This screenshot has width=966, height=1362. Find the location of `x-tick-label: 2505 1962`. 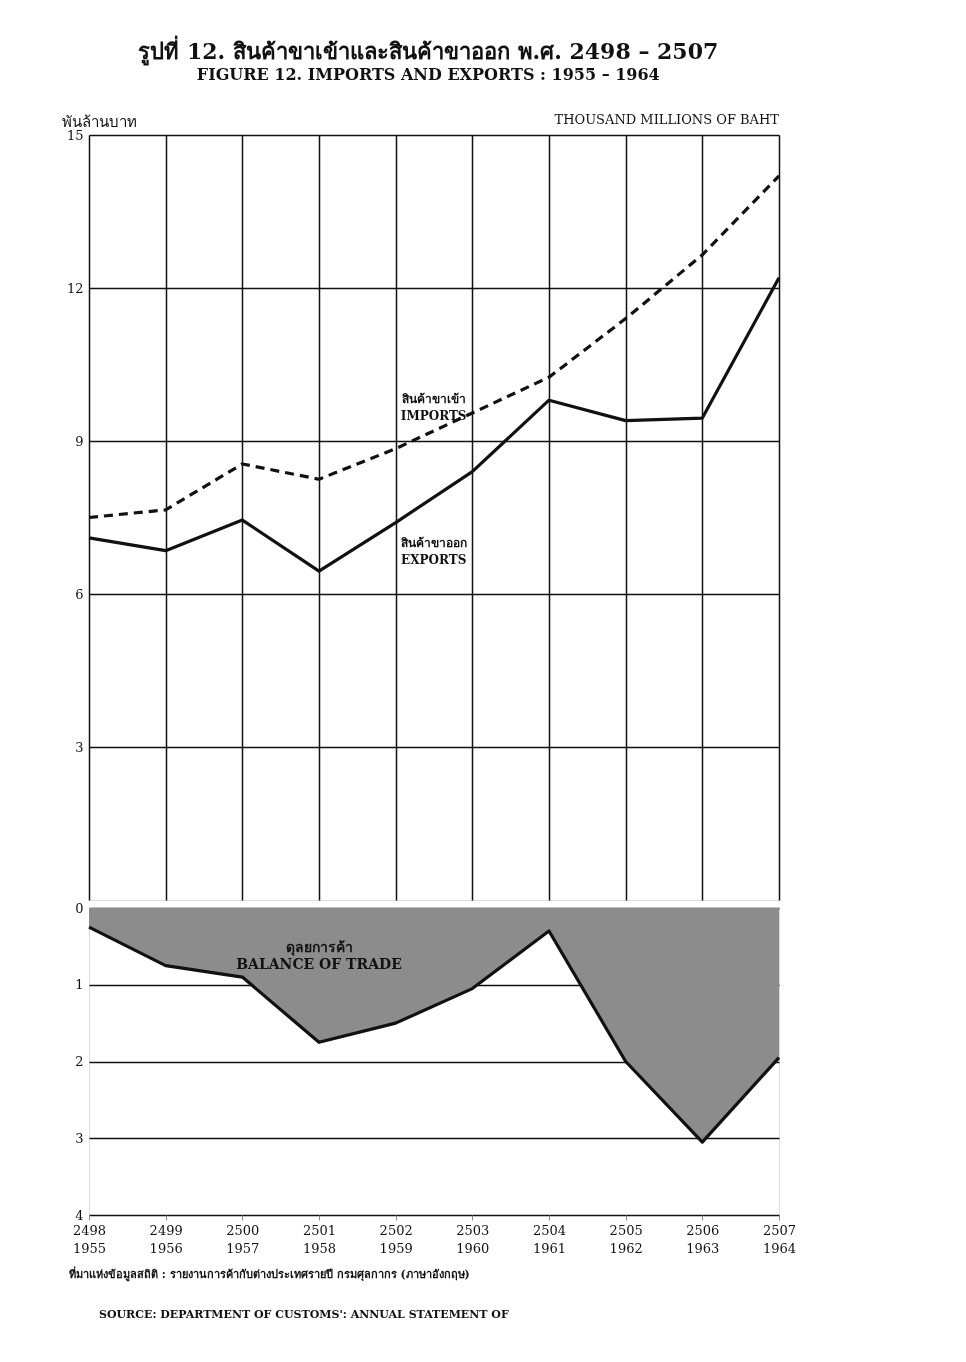

x-tick-label: 2505 1962 is located at coordinates (626, 1239).